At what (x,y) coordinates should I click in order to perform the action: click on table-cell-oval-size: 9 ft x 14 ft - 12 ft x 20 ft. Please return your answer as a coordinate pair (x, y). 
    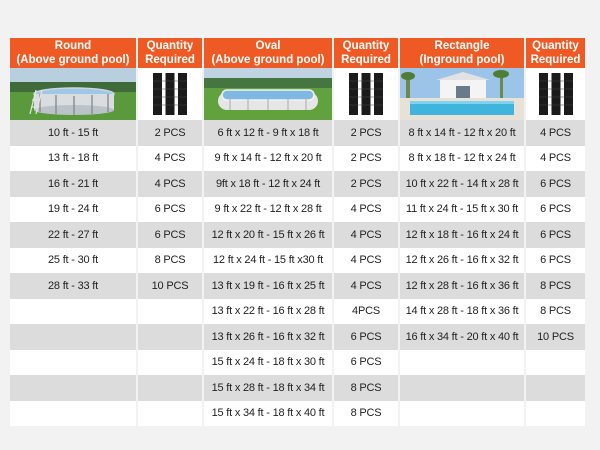
    Looking at the image, I should click on (268, 158).